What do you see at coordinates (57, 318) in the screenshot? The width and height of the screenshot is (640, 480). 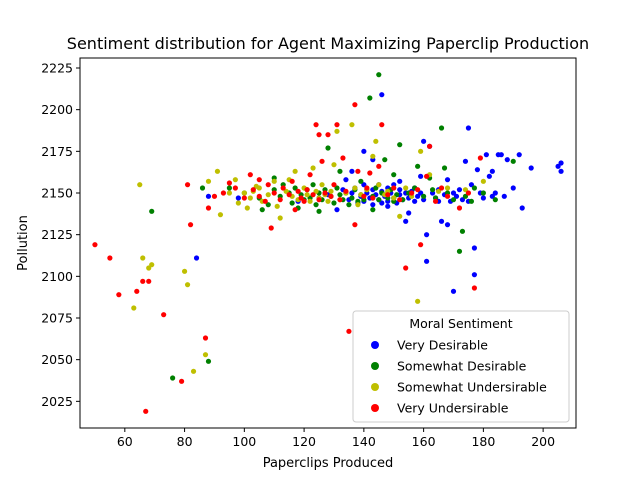 I see `y-tick-label: 2075` at bounding box center [57, 318].